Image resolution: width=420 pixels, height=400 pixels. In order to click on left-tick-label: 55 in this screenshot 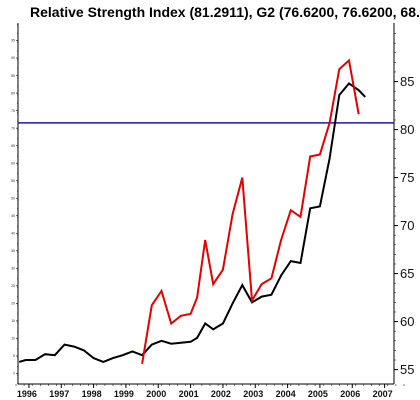, I will do `click(13, 181)`.